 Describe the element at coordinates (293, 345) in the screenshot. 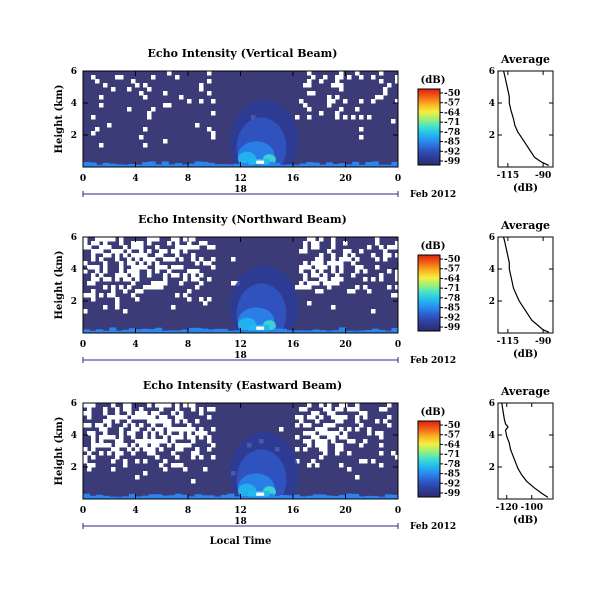

I see `x-tick-label: 16` at that location.